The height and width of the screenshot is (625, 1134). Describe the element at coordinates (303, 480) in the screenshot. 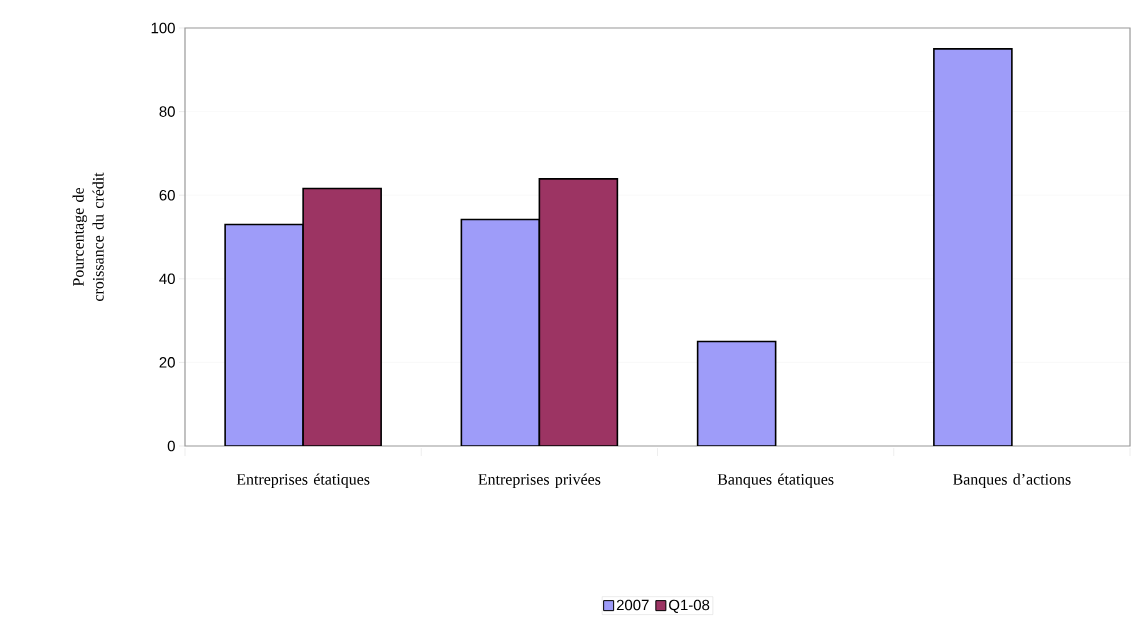

I see `x-tick-label: Entreprises étatiques` at that location.